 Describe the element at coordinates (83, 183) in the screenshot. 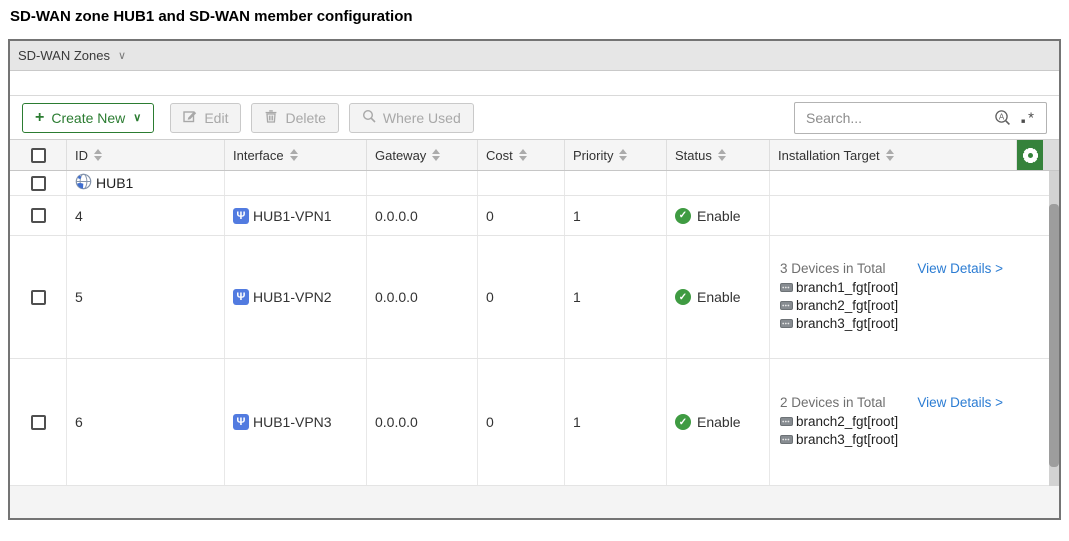

I see `globe-icon` at that location.